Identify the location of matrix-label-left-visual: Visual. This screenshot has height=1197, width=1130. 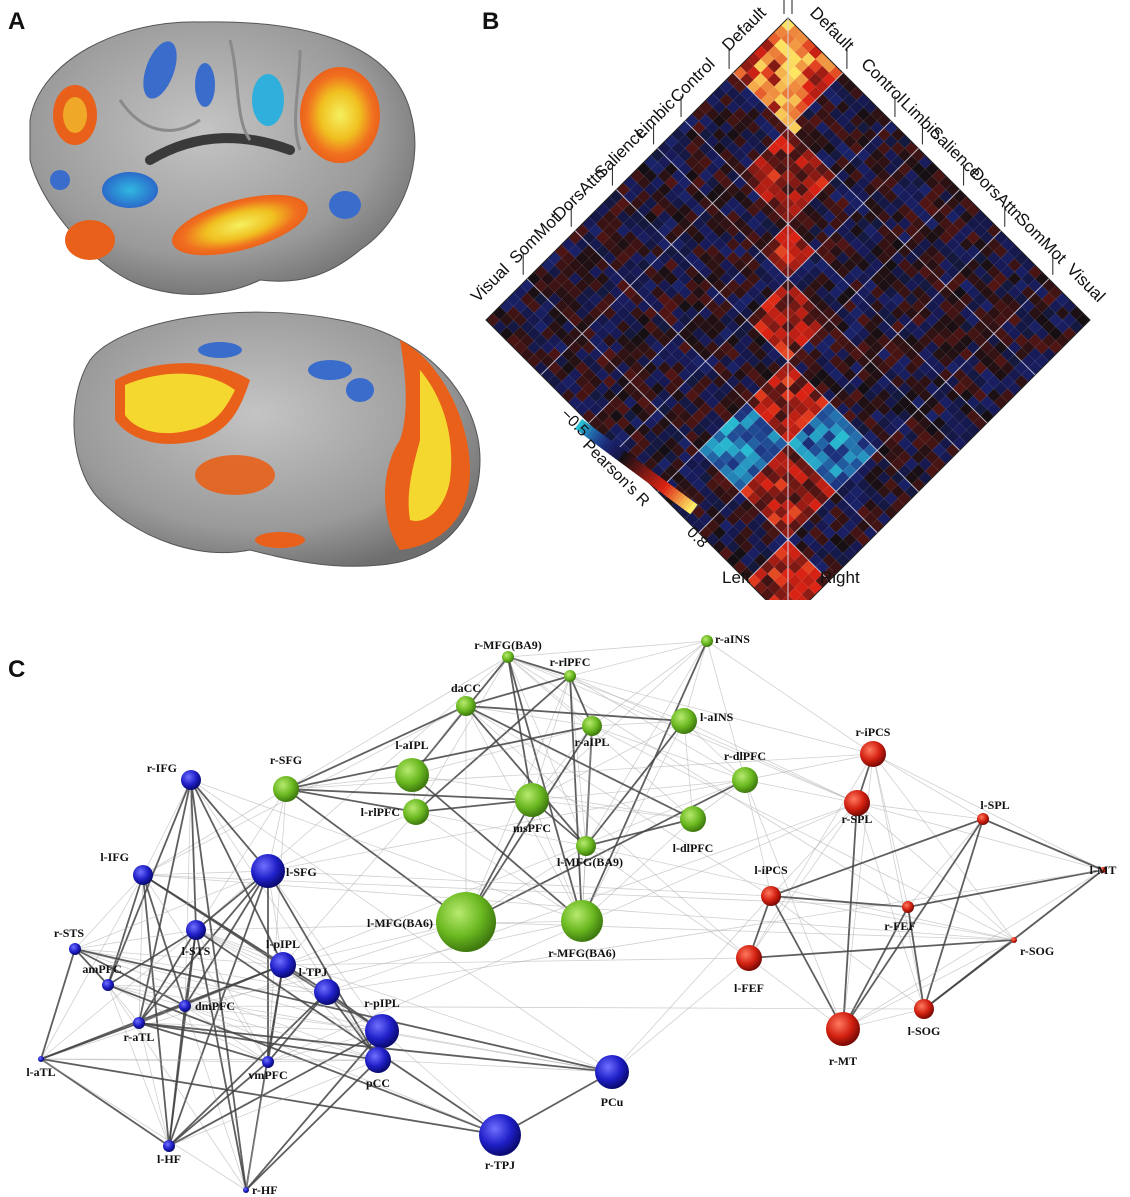
(490, 283).